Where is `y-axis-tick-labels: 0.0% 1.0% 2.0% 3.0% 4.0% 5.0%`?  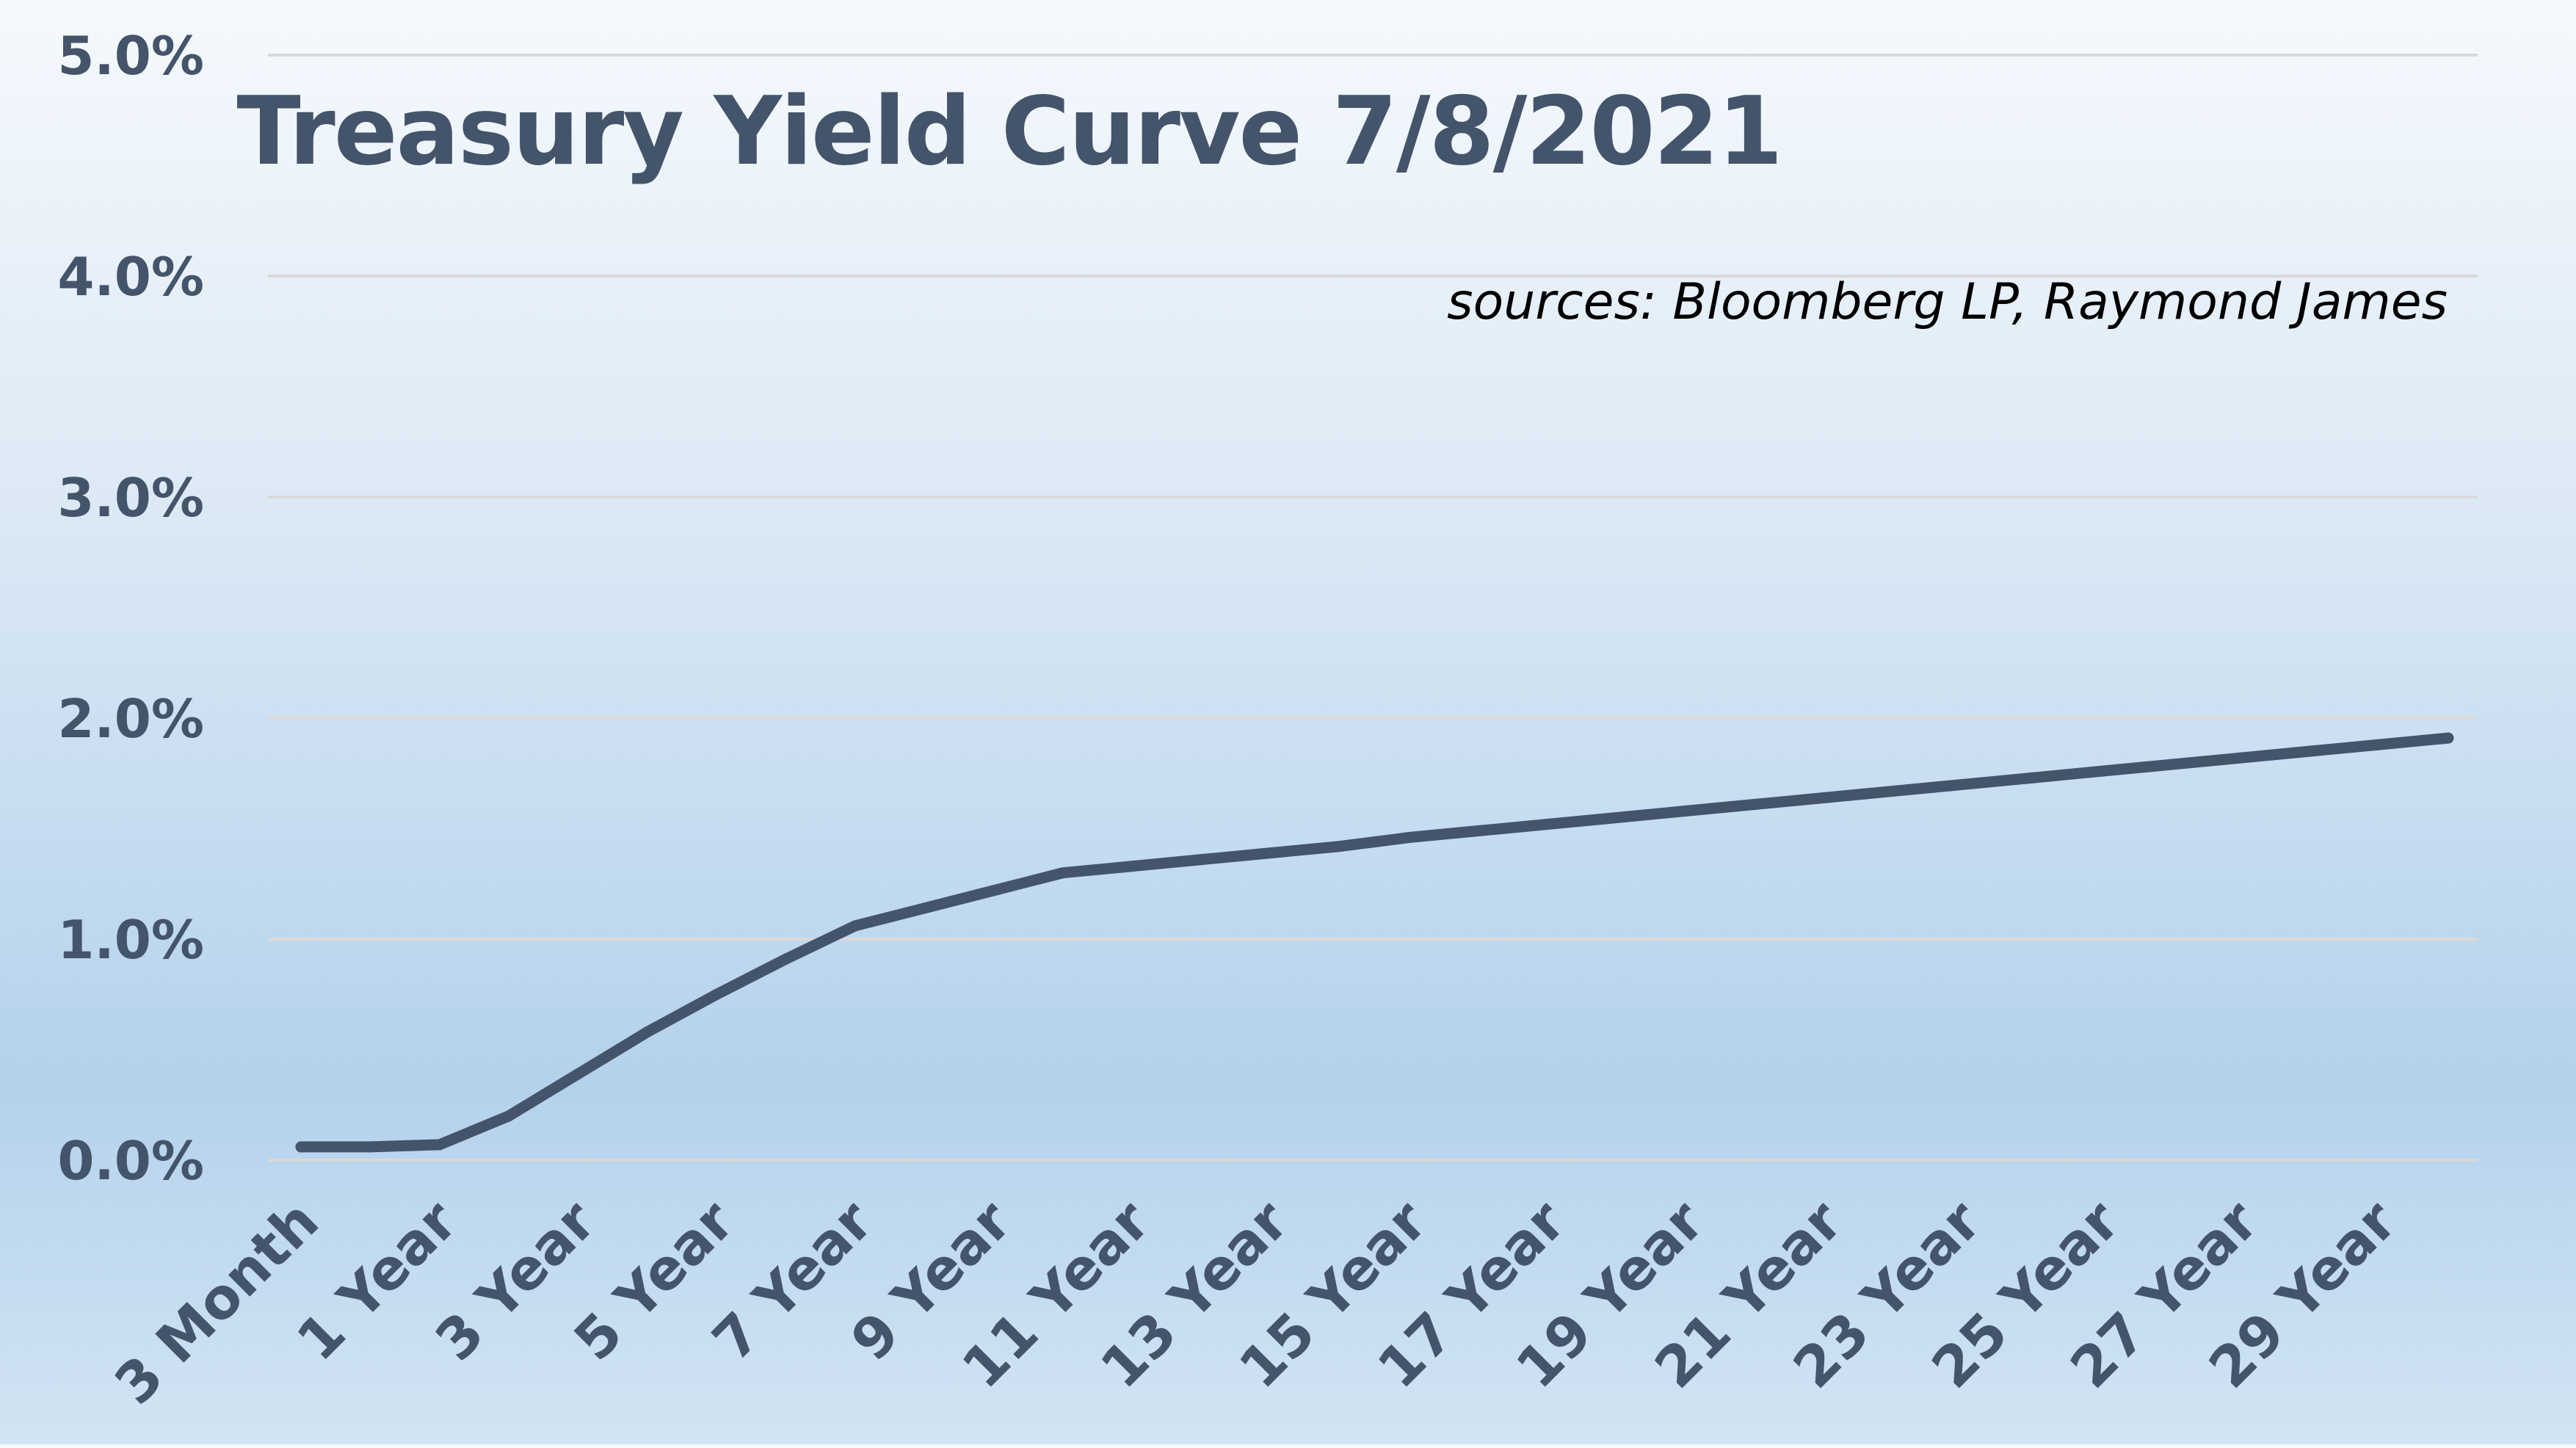 y-axis-tick-labels: 0.0% 1.0% 2.0% 3.0% 4.0% 5.0% is located at coordinates (131, 608).